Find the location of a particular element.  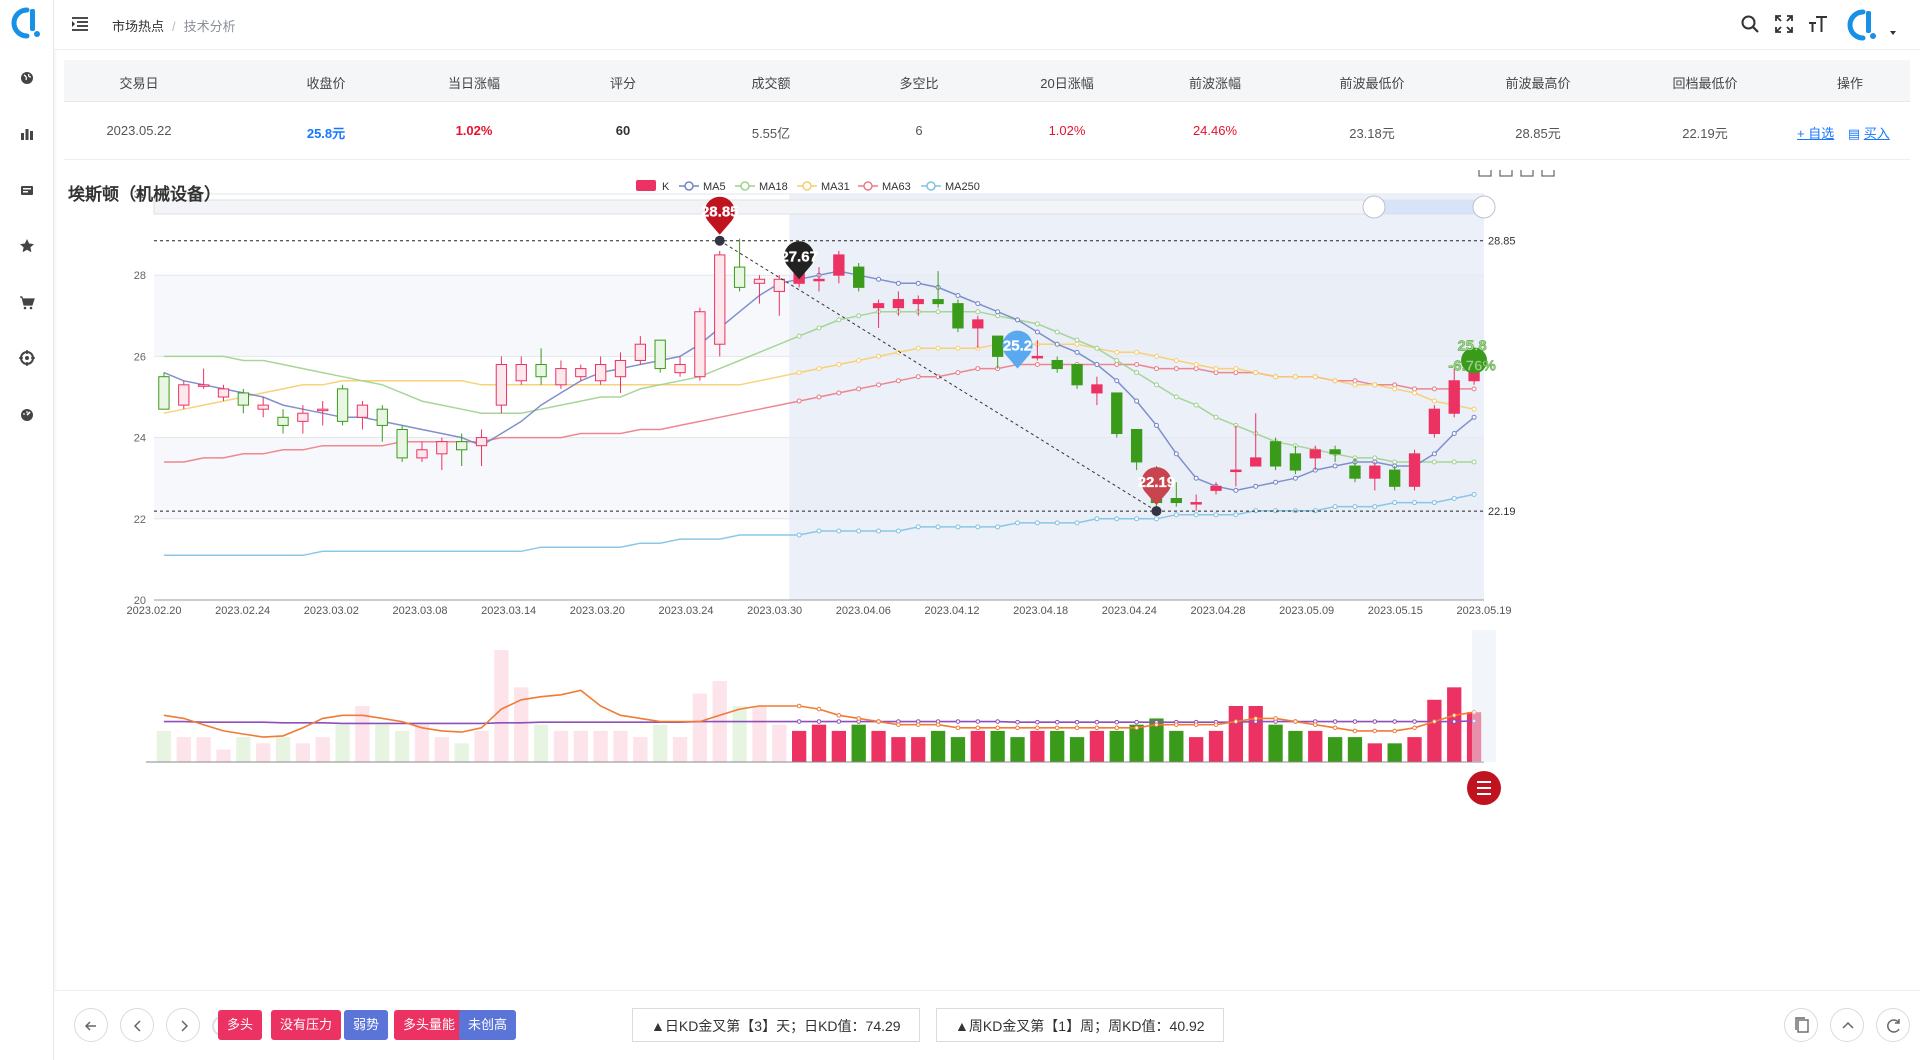

news-icon is located at coordinates (27, 190).